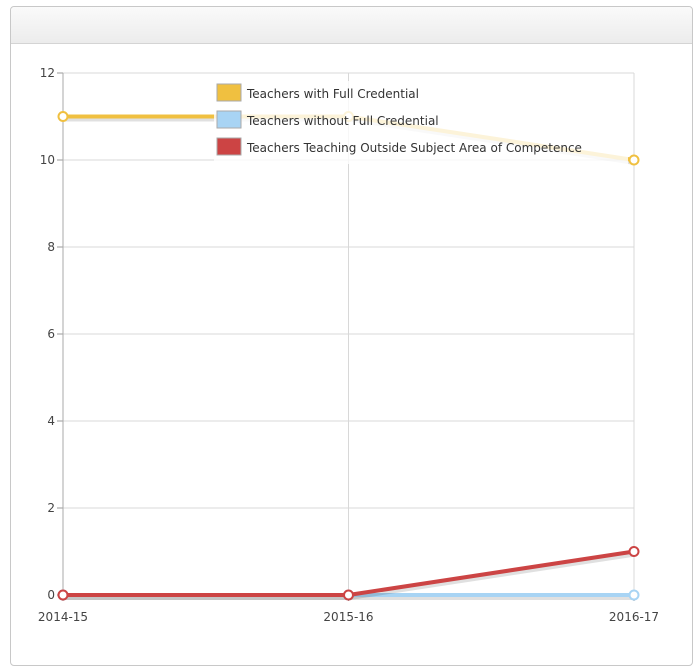  I want to click on y-tick-label: 10, so click(47, 160).